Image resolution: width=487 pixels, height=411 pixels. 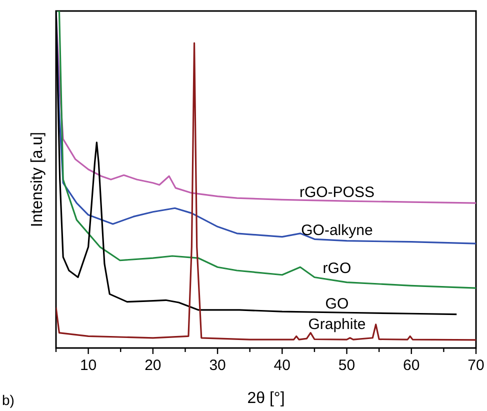 What do you see at coordinates (337, 269) in the screenshot?
I see `series-label: rGO` at bounding box center [337, 269].